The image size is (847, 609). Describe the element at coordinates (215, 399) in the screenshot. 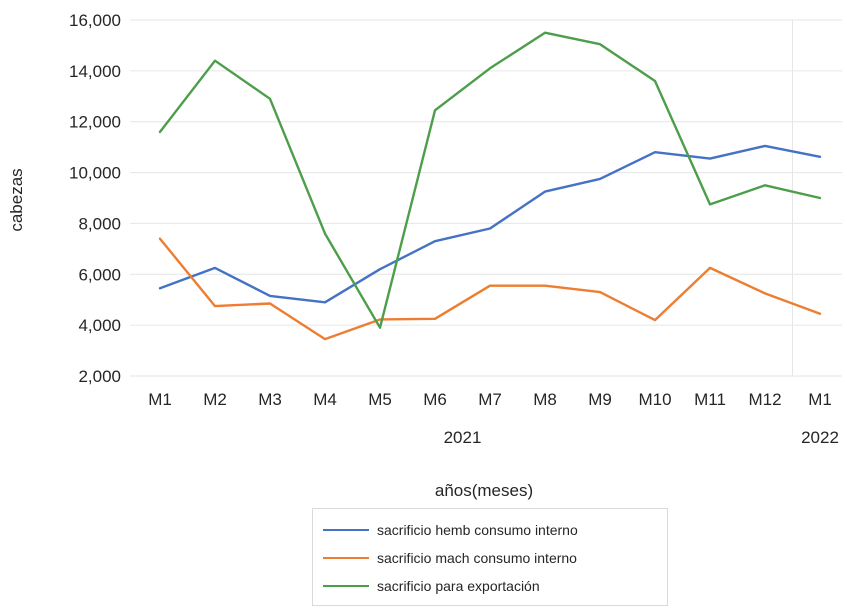

I see `x-tick-label: M2` at that location.